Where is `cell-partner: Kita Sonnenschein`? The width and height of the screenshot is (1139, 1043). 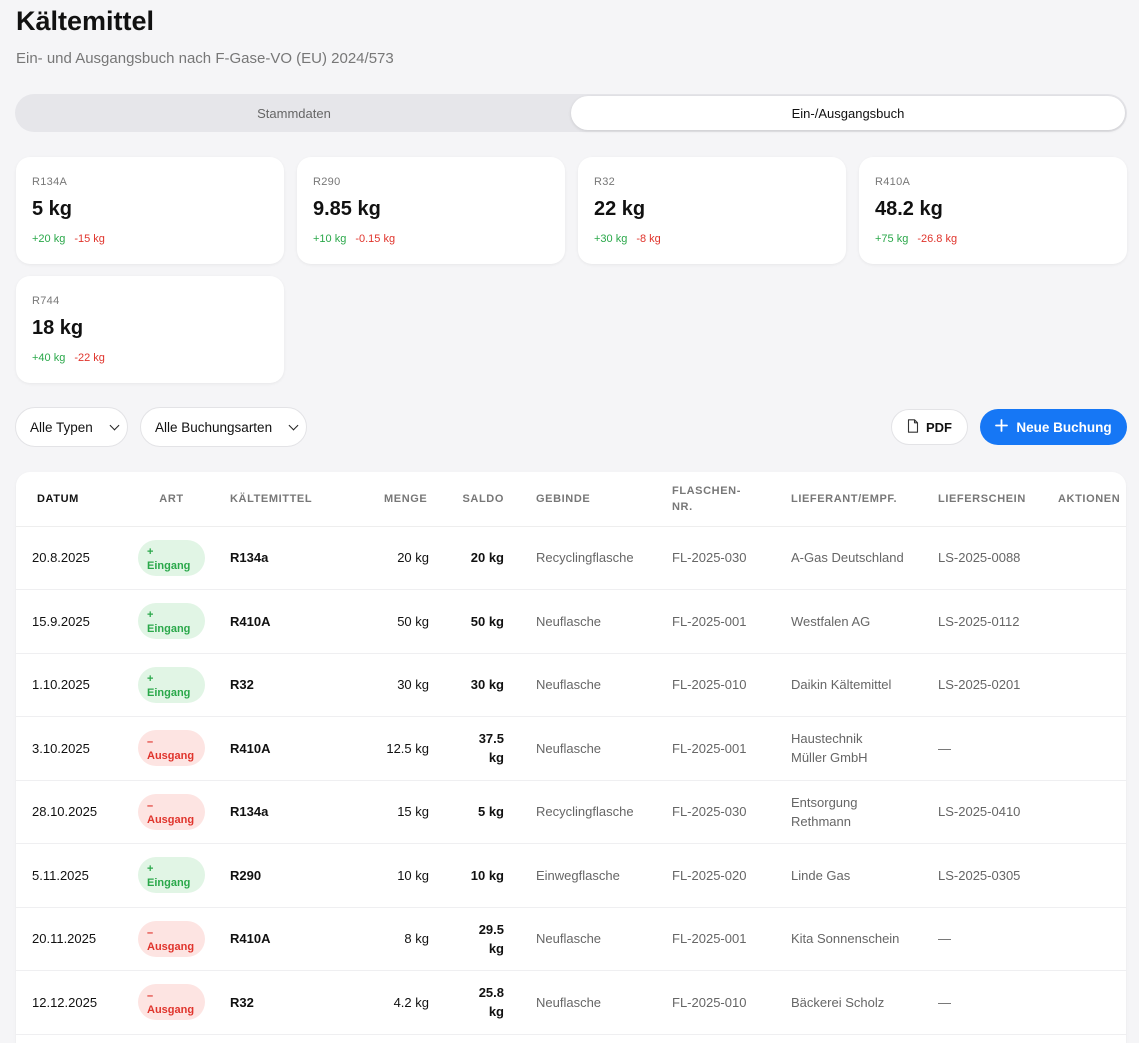
cell-partner: Kita Sonnenschein is located at coordinates (832, 939).